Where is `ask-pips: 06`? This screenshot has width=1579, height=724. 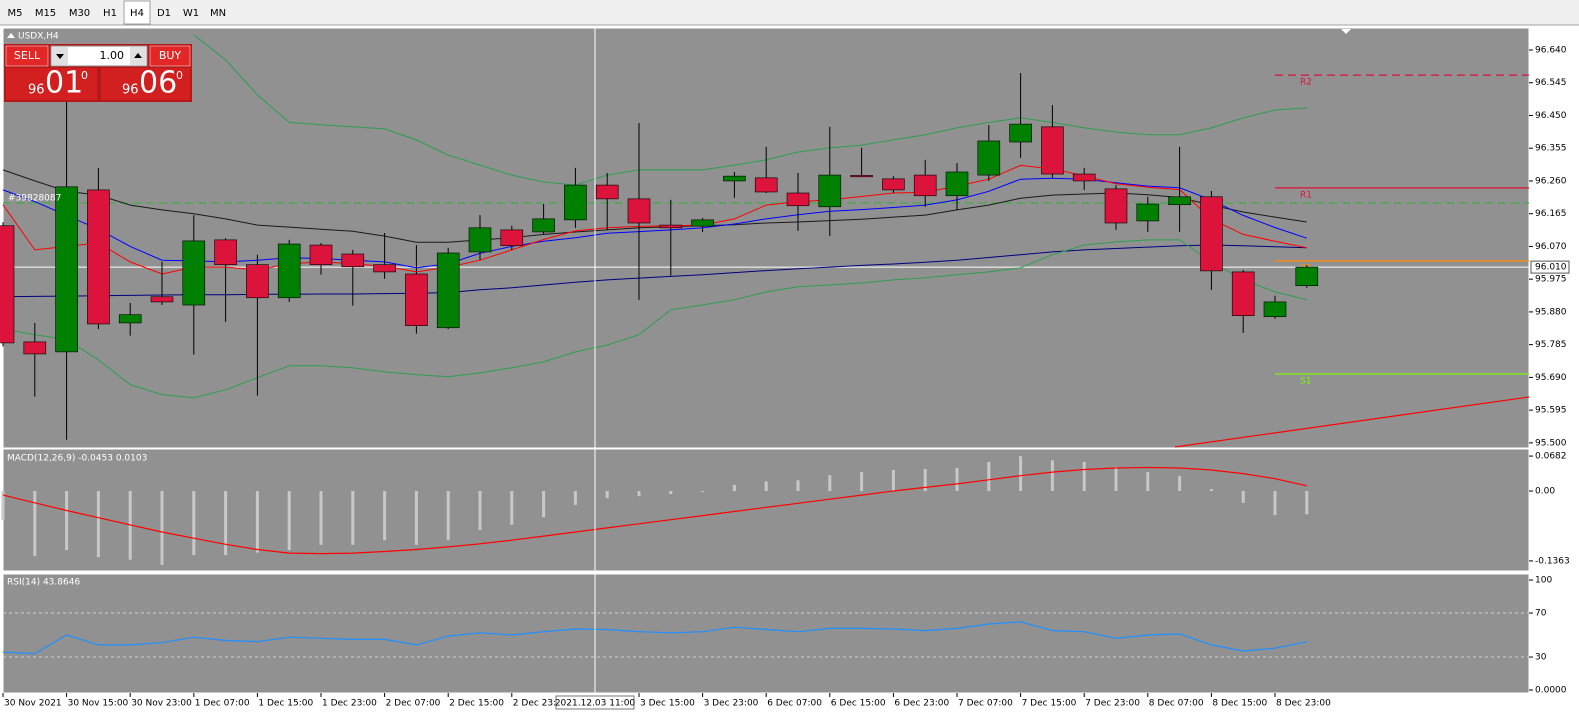 ask-pips: 06 is located at coordinates (158, 83).